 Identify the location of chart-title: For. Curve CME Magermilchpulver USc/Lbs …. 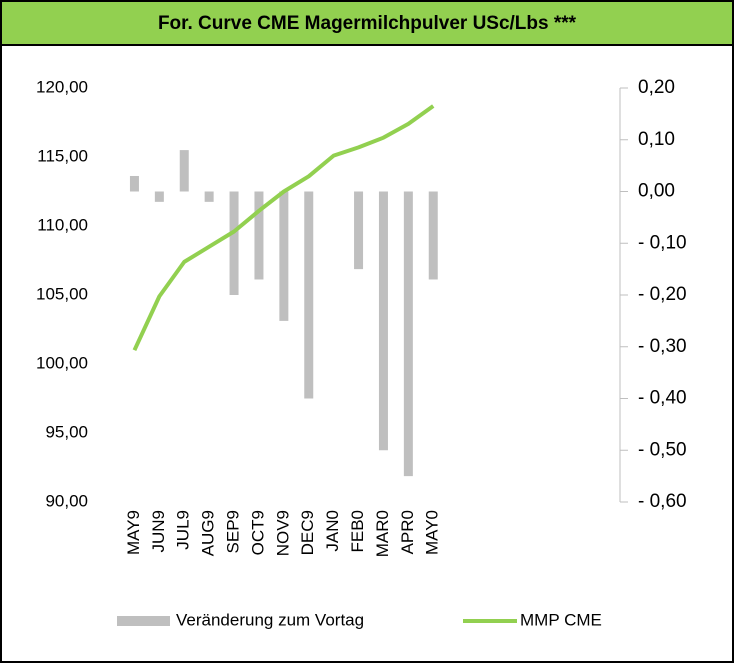
(367, 23).